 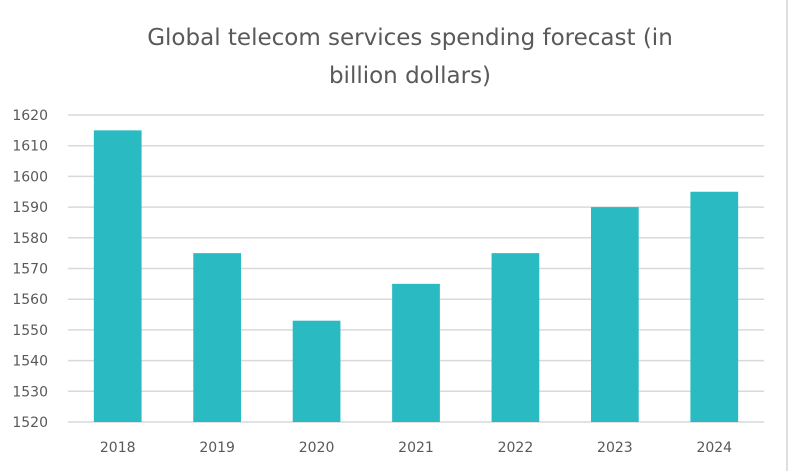 I want to click on x-tick-label: 2018, so click(x=118, y=448).